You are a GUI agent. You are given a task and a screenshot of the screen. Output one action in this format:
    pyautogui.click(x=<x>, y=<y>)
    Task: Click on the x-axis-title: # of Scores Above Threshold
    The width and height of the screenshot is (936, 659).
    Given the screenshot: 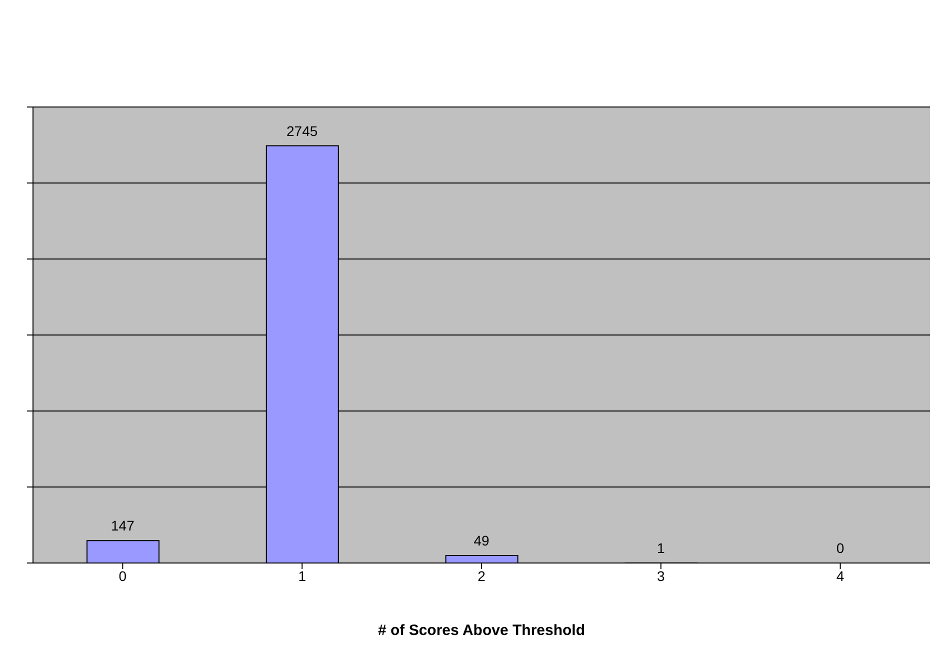 What is the action you would take?
    pyautogui.click(x=481, y=630)
    